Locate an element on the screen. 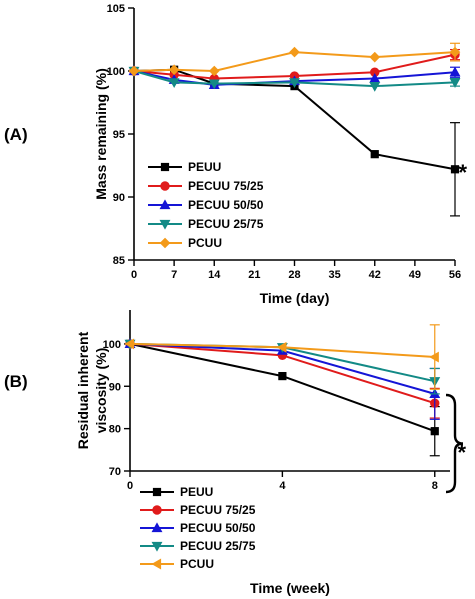  y-tick-label: 95 is located at coordinates (119, 135).